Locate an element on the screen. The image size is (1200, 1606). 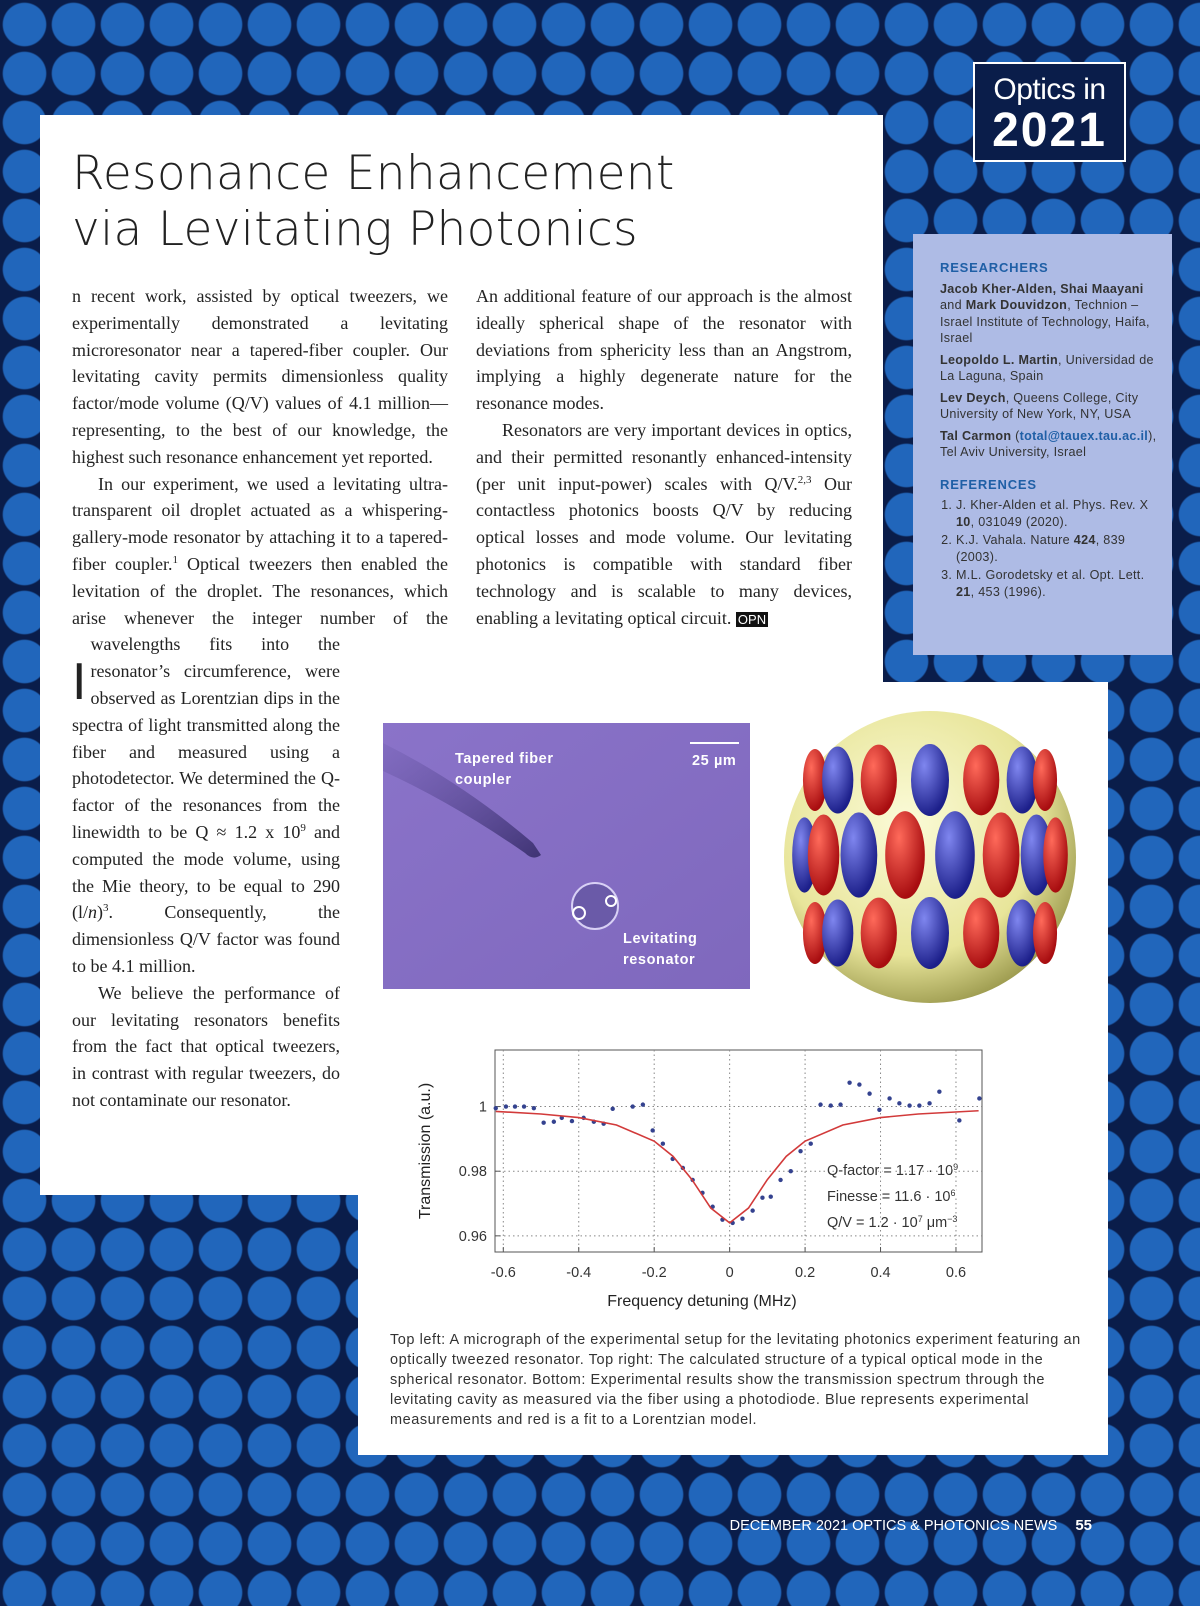
x-tick-label: 0.4 is located at coordinates (880, 1273).